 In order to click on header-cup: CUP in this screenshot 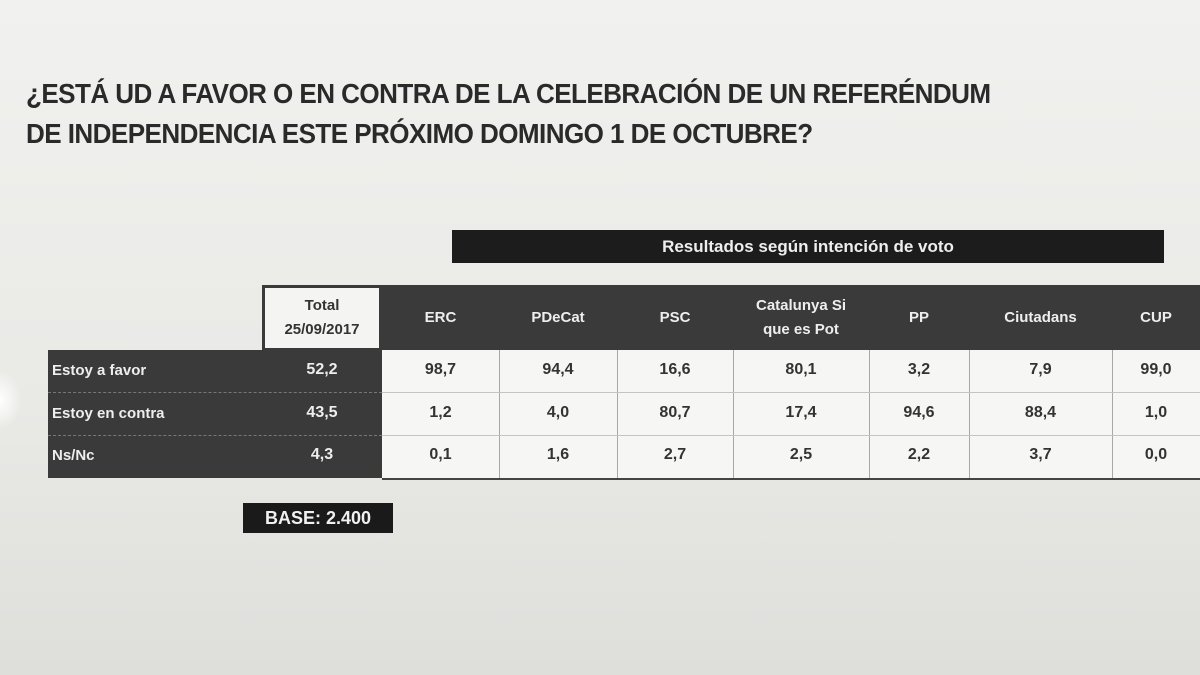, I will do `click(1156, 317)`.